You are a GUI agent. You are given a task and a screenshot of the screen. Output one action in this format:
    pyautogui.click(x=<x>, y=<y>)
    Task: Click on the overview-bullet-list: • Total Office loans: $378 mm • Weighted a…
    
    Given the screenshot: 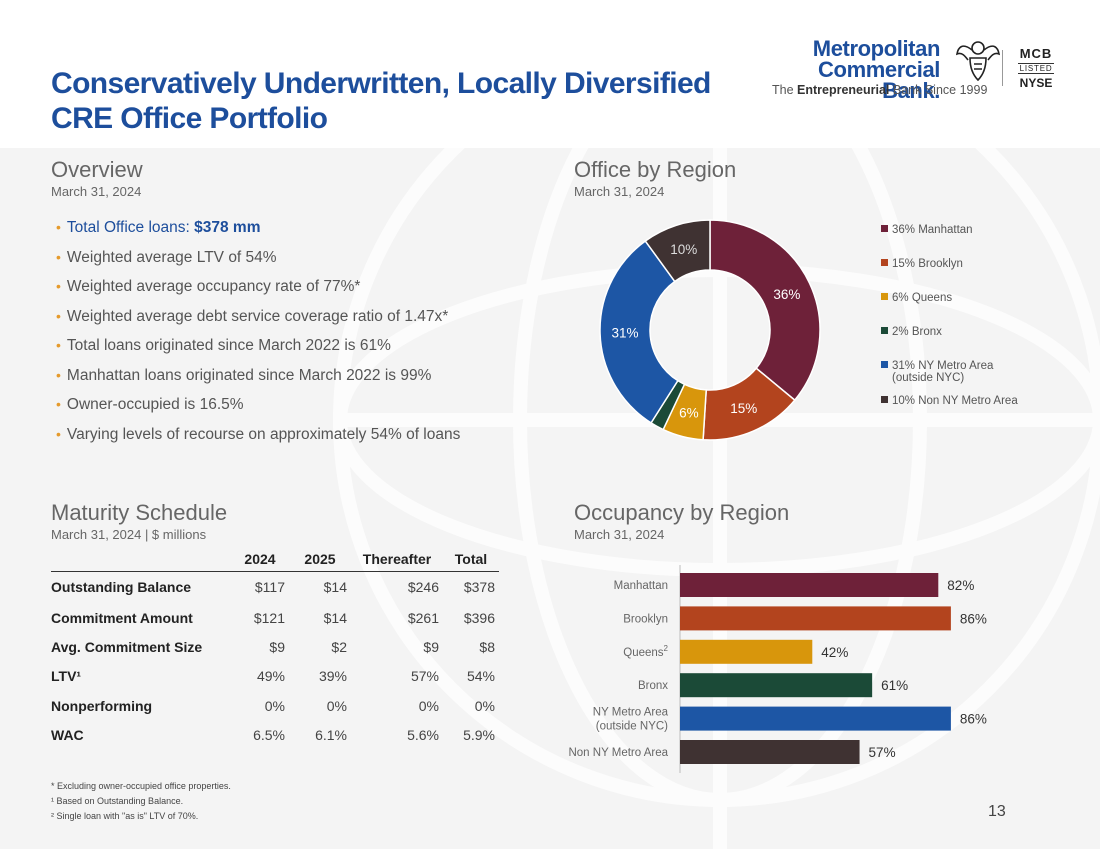 What is the action you would take?
    pyautogui.click(x=296, y=331)
    